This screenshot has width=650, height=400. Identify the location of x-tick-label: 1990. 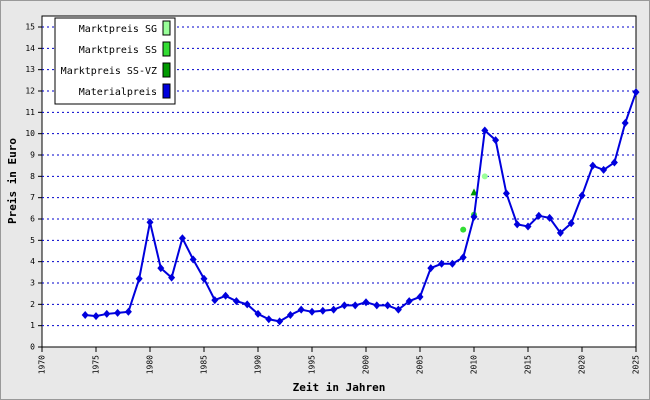
(258, 364).